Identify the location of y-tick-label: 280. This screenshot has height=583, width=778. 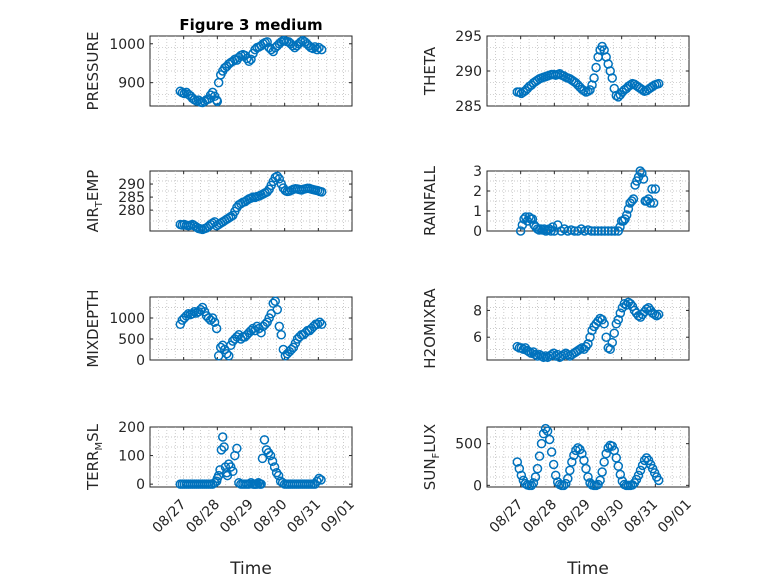
(131, 211).